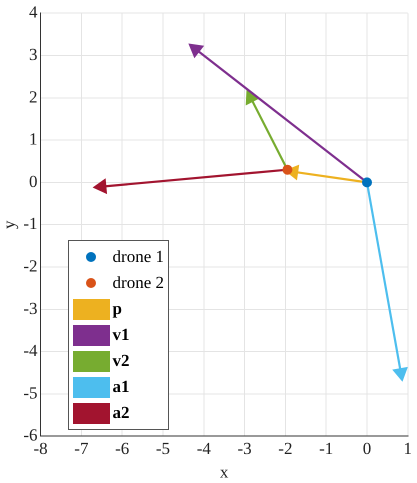 This screenshot has height=483, width=417. I want to click on y-tick-label: -6, so click(30, 435).